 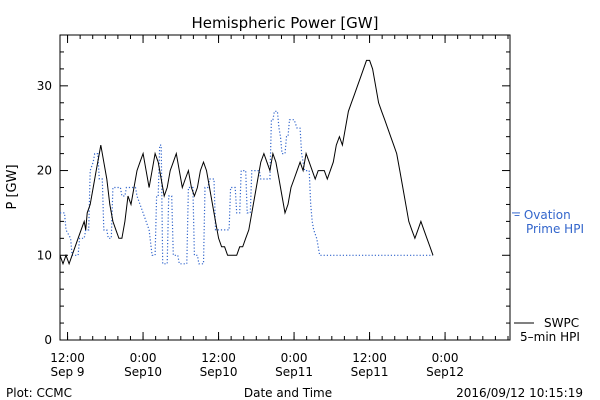 I want to click on x-axis-label: Date and Time, so click(x=288, y=393).